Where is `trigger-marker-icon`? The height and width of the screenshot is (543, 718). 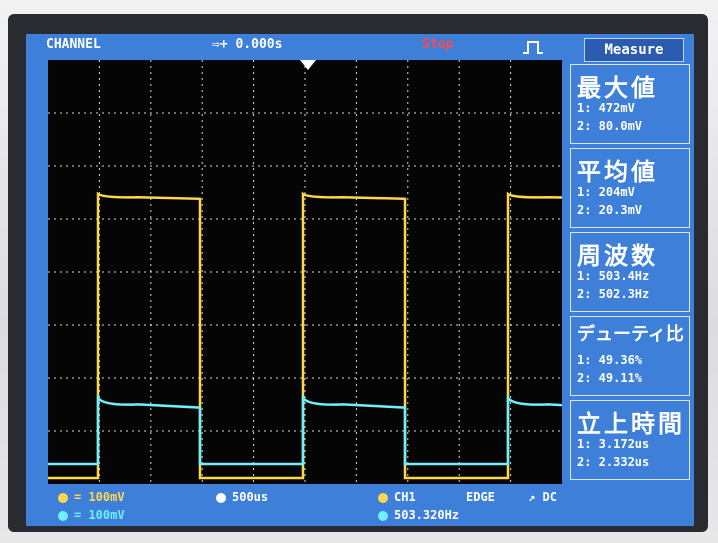 trigger-marker-icon is located at coordinates (383, 497).